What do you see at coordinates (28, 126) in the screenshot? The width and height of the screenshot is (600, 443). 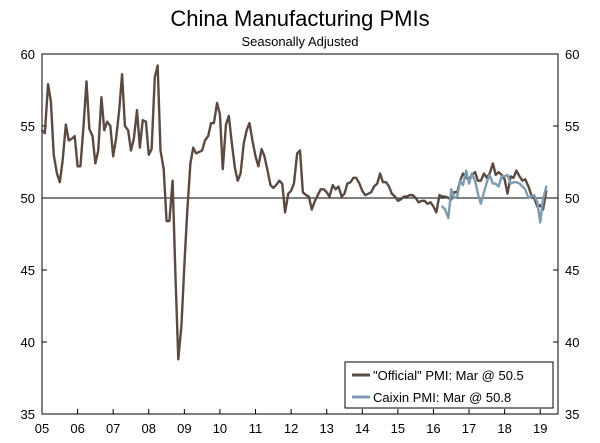 I see `y-tick-label-left: 55` at bounding box center [28, 126].